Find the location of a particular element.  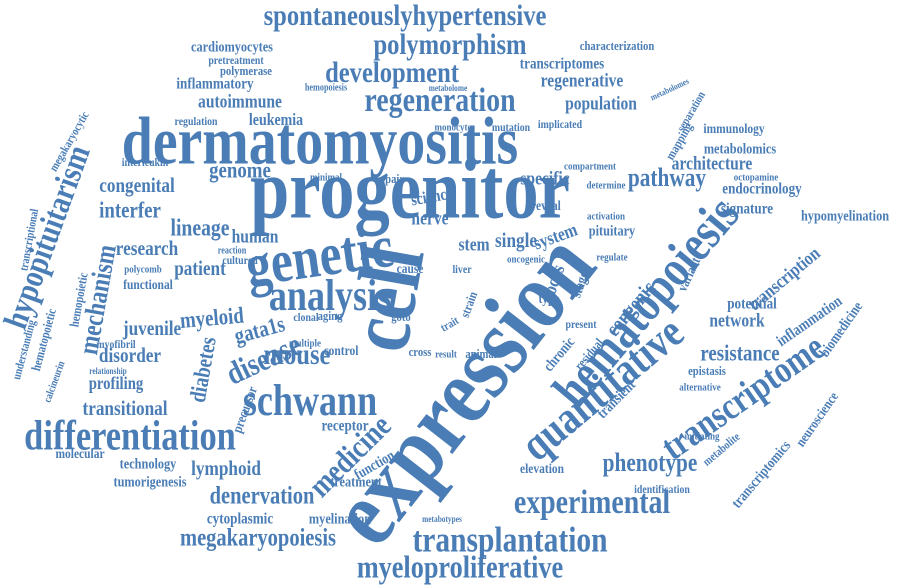

cloud-word: profiling is located at coordinates (116, 383).